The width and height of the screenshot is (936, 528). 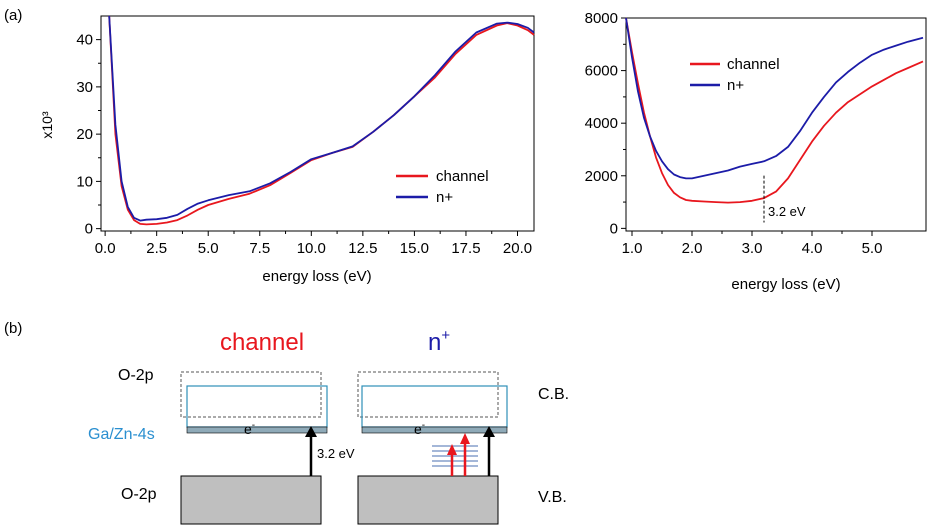 What do you see at coordinates (434, 406) in the screenshot?
I see `nplus-cb-box` at bounding box center [434, 406].